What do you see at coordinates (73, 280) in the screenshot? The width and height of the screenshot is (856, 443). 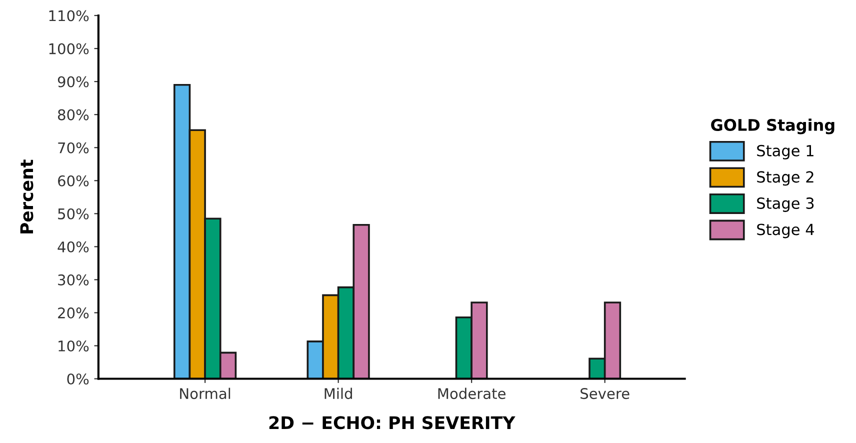 I see `y-tick-label: 30%` at bounding box center [73, 280].